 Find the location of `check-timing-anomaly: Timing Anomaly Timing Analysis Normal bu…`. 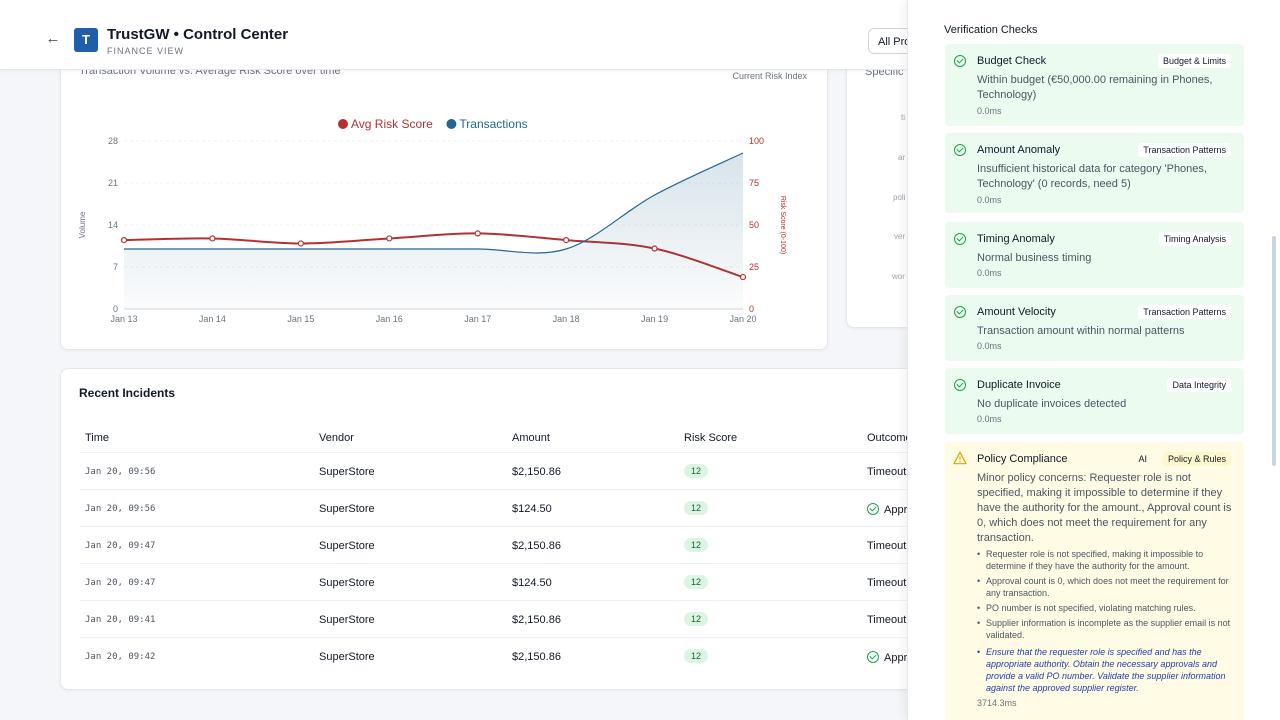

check-timing-anomaly: Timing Anomaly Timing Analysis Normal bu… is located at coordinates (1094, 255).